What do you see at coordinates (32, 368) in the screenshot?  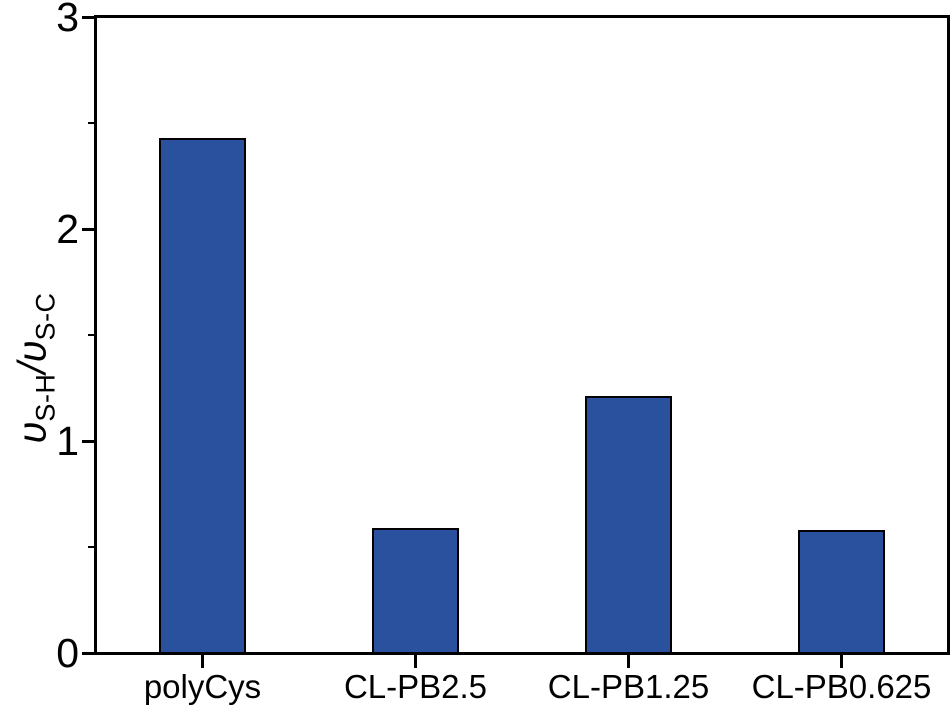 I see `y-axis-title-slash: /` at bounding box center [32, 368].